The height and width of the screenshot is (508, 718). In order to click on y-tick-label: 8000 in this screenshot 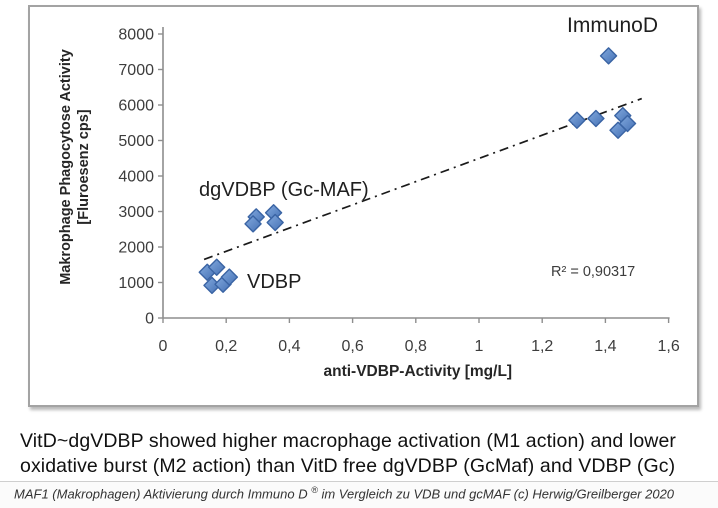, I will do `click(136, 35)`.